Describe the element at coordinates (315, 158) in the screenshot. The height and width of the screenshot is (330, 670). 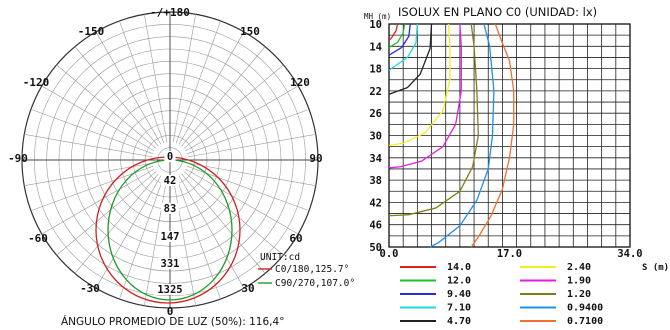
I see `polar-angle-label: 90` at that location.